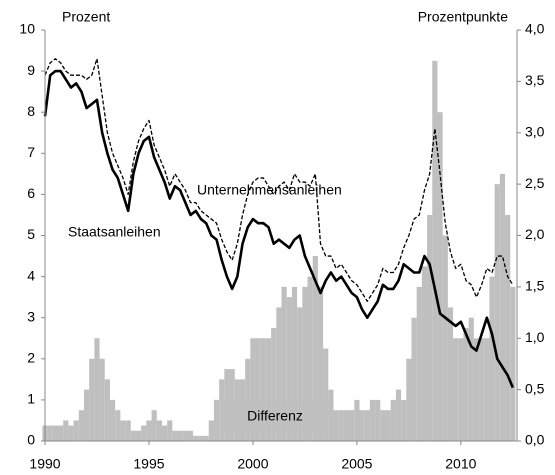 The height and width of the screenshot is (475, 555). What do you see at coordinates (535, 183) in the screenshot?
I see `y2-tick-label: 2,5` at bounding box center [535, 183].